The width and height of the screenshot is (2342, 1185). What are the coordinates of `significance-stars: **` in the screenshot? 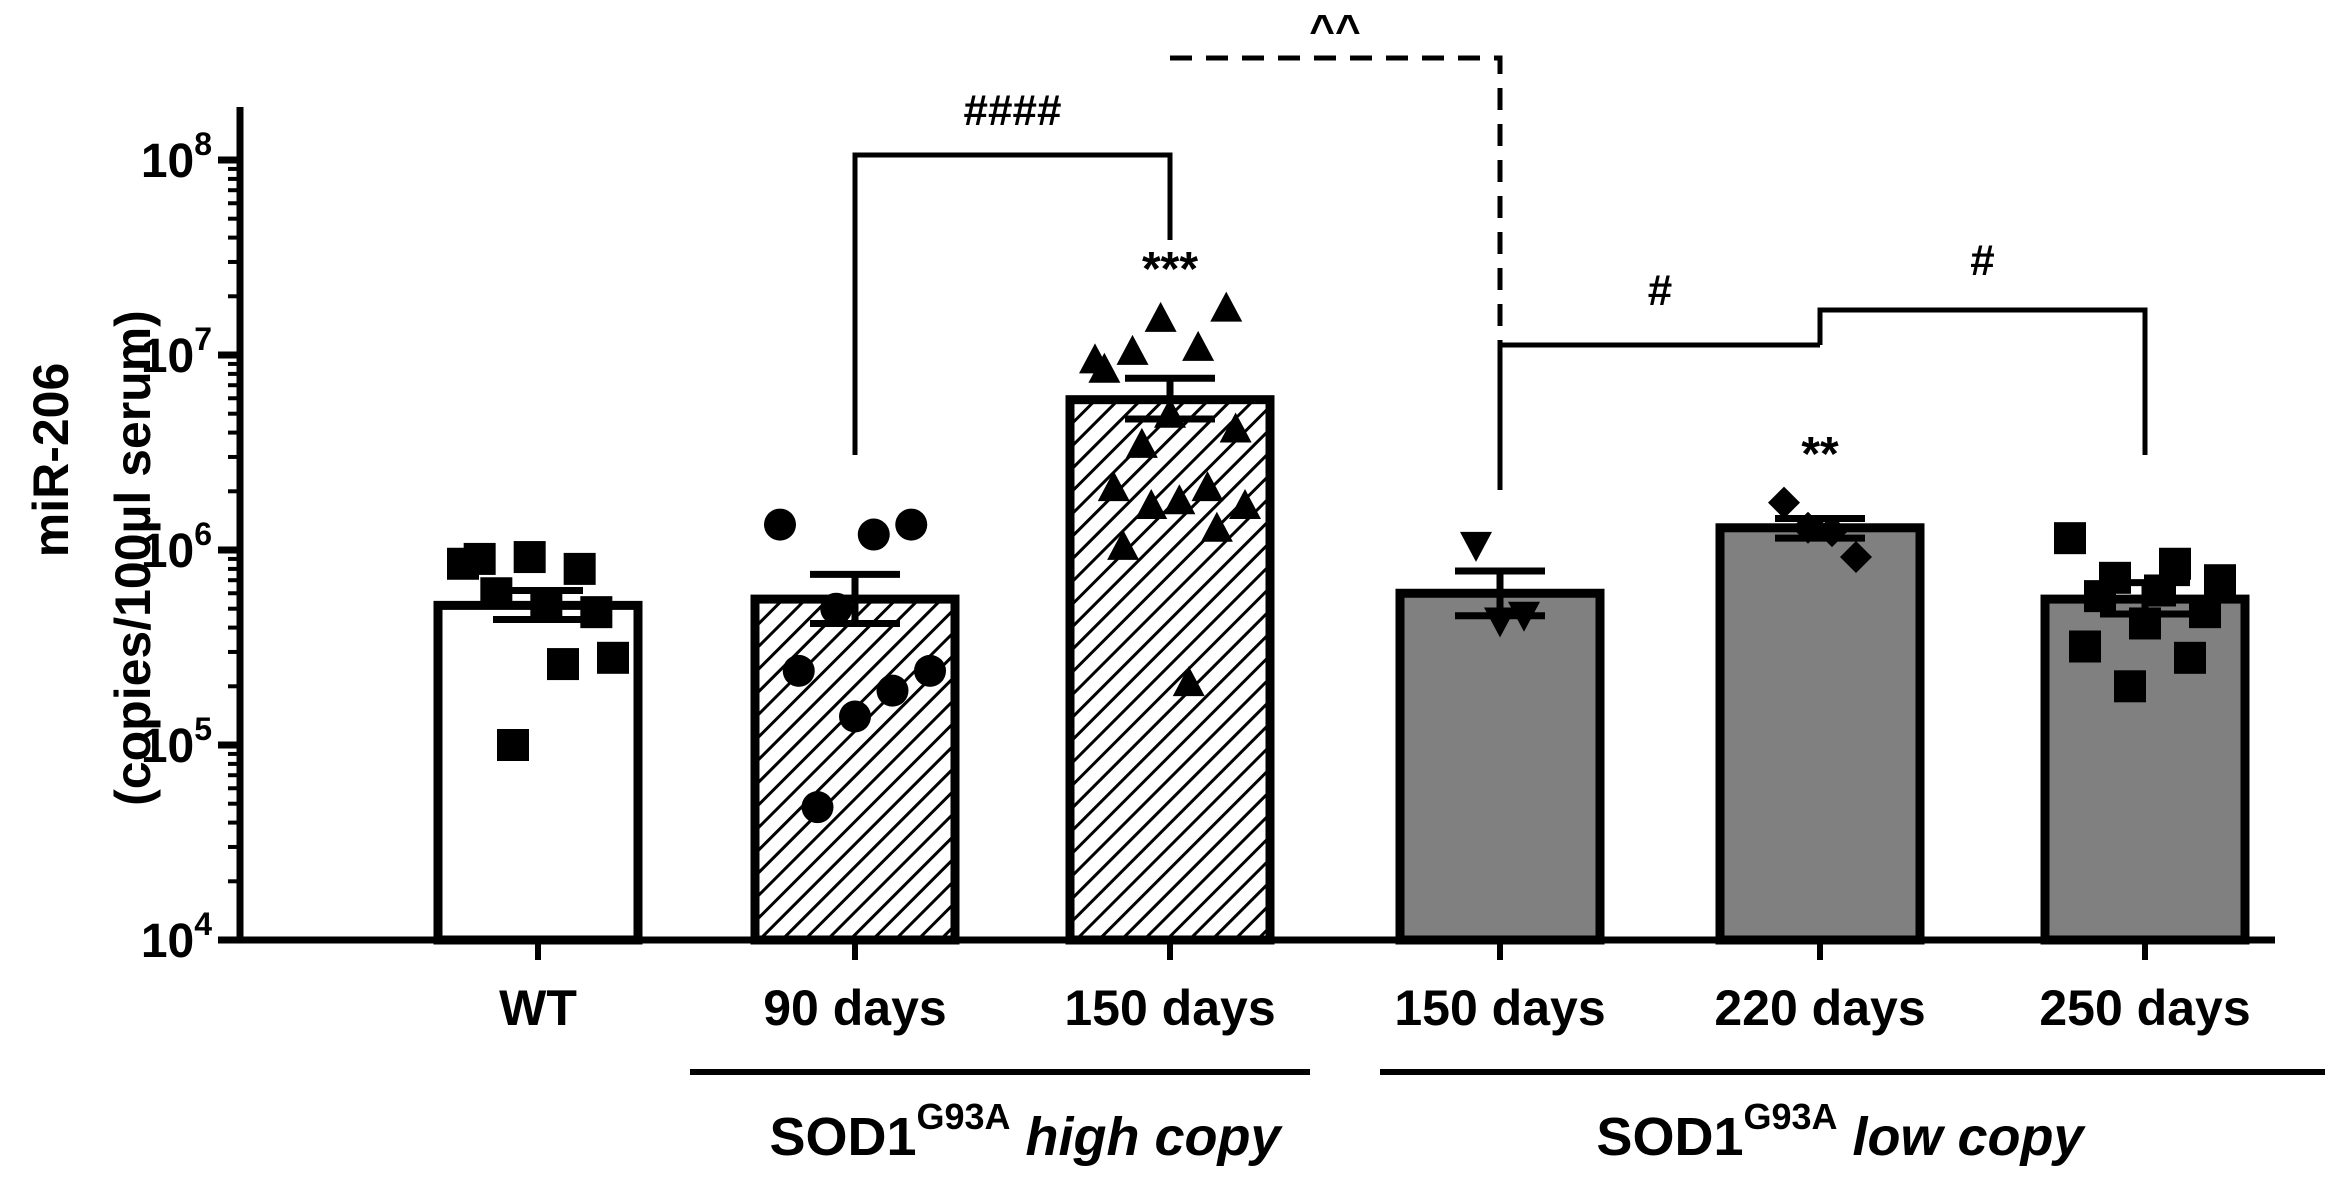 It's located at (1820, 454).